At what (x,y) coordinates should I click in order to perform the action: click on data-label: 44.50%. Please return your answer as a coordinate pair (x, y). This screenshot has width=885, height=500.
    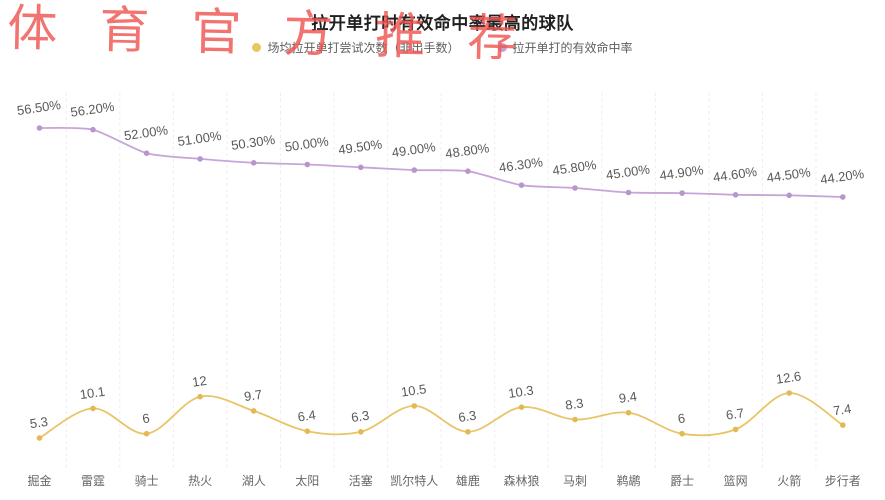
    Looking at the image, I should click on (789, 174).